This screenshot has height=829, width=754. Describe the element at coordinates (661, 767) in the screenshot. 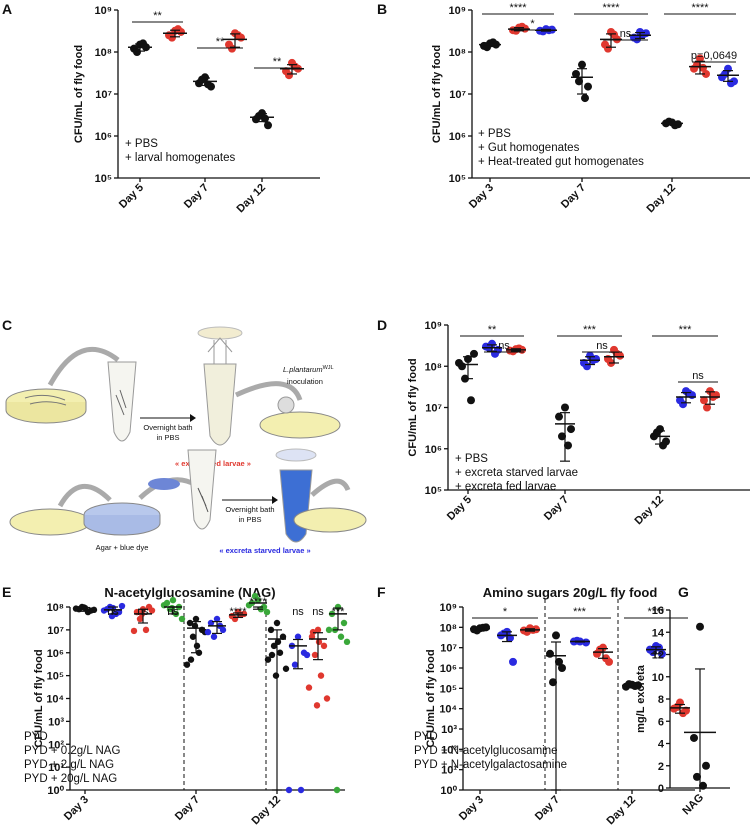

I see `y-tick-label: 2` at that location.